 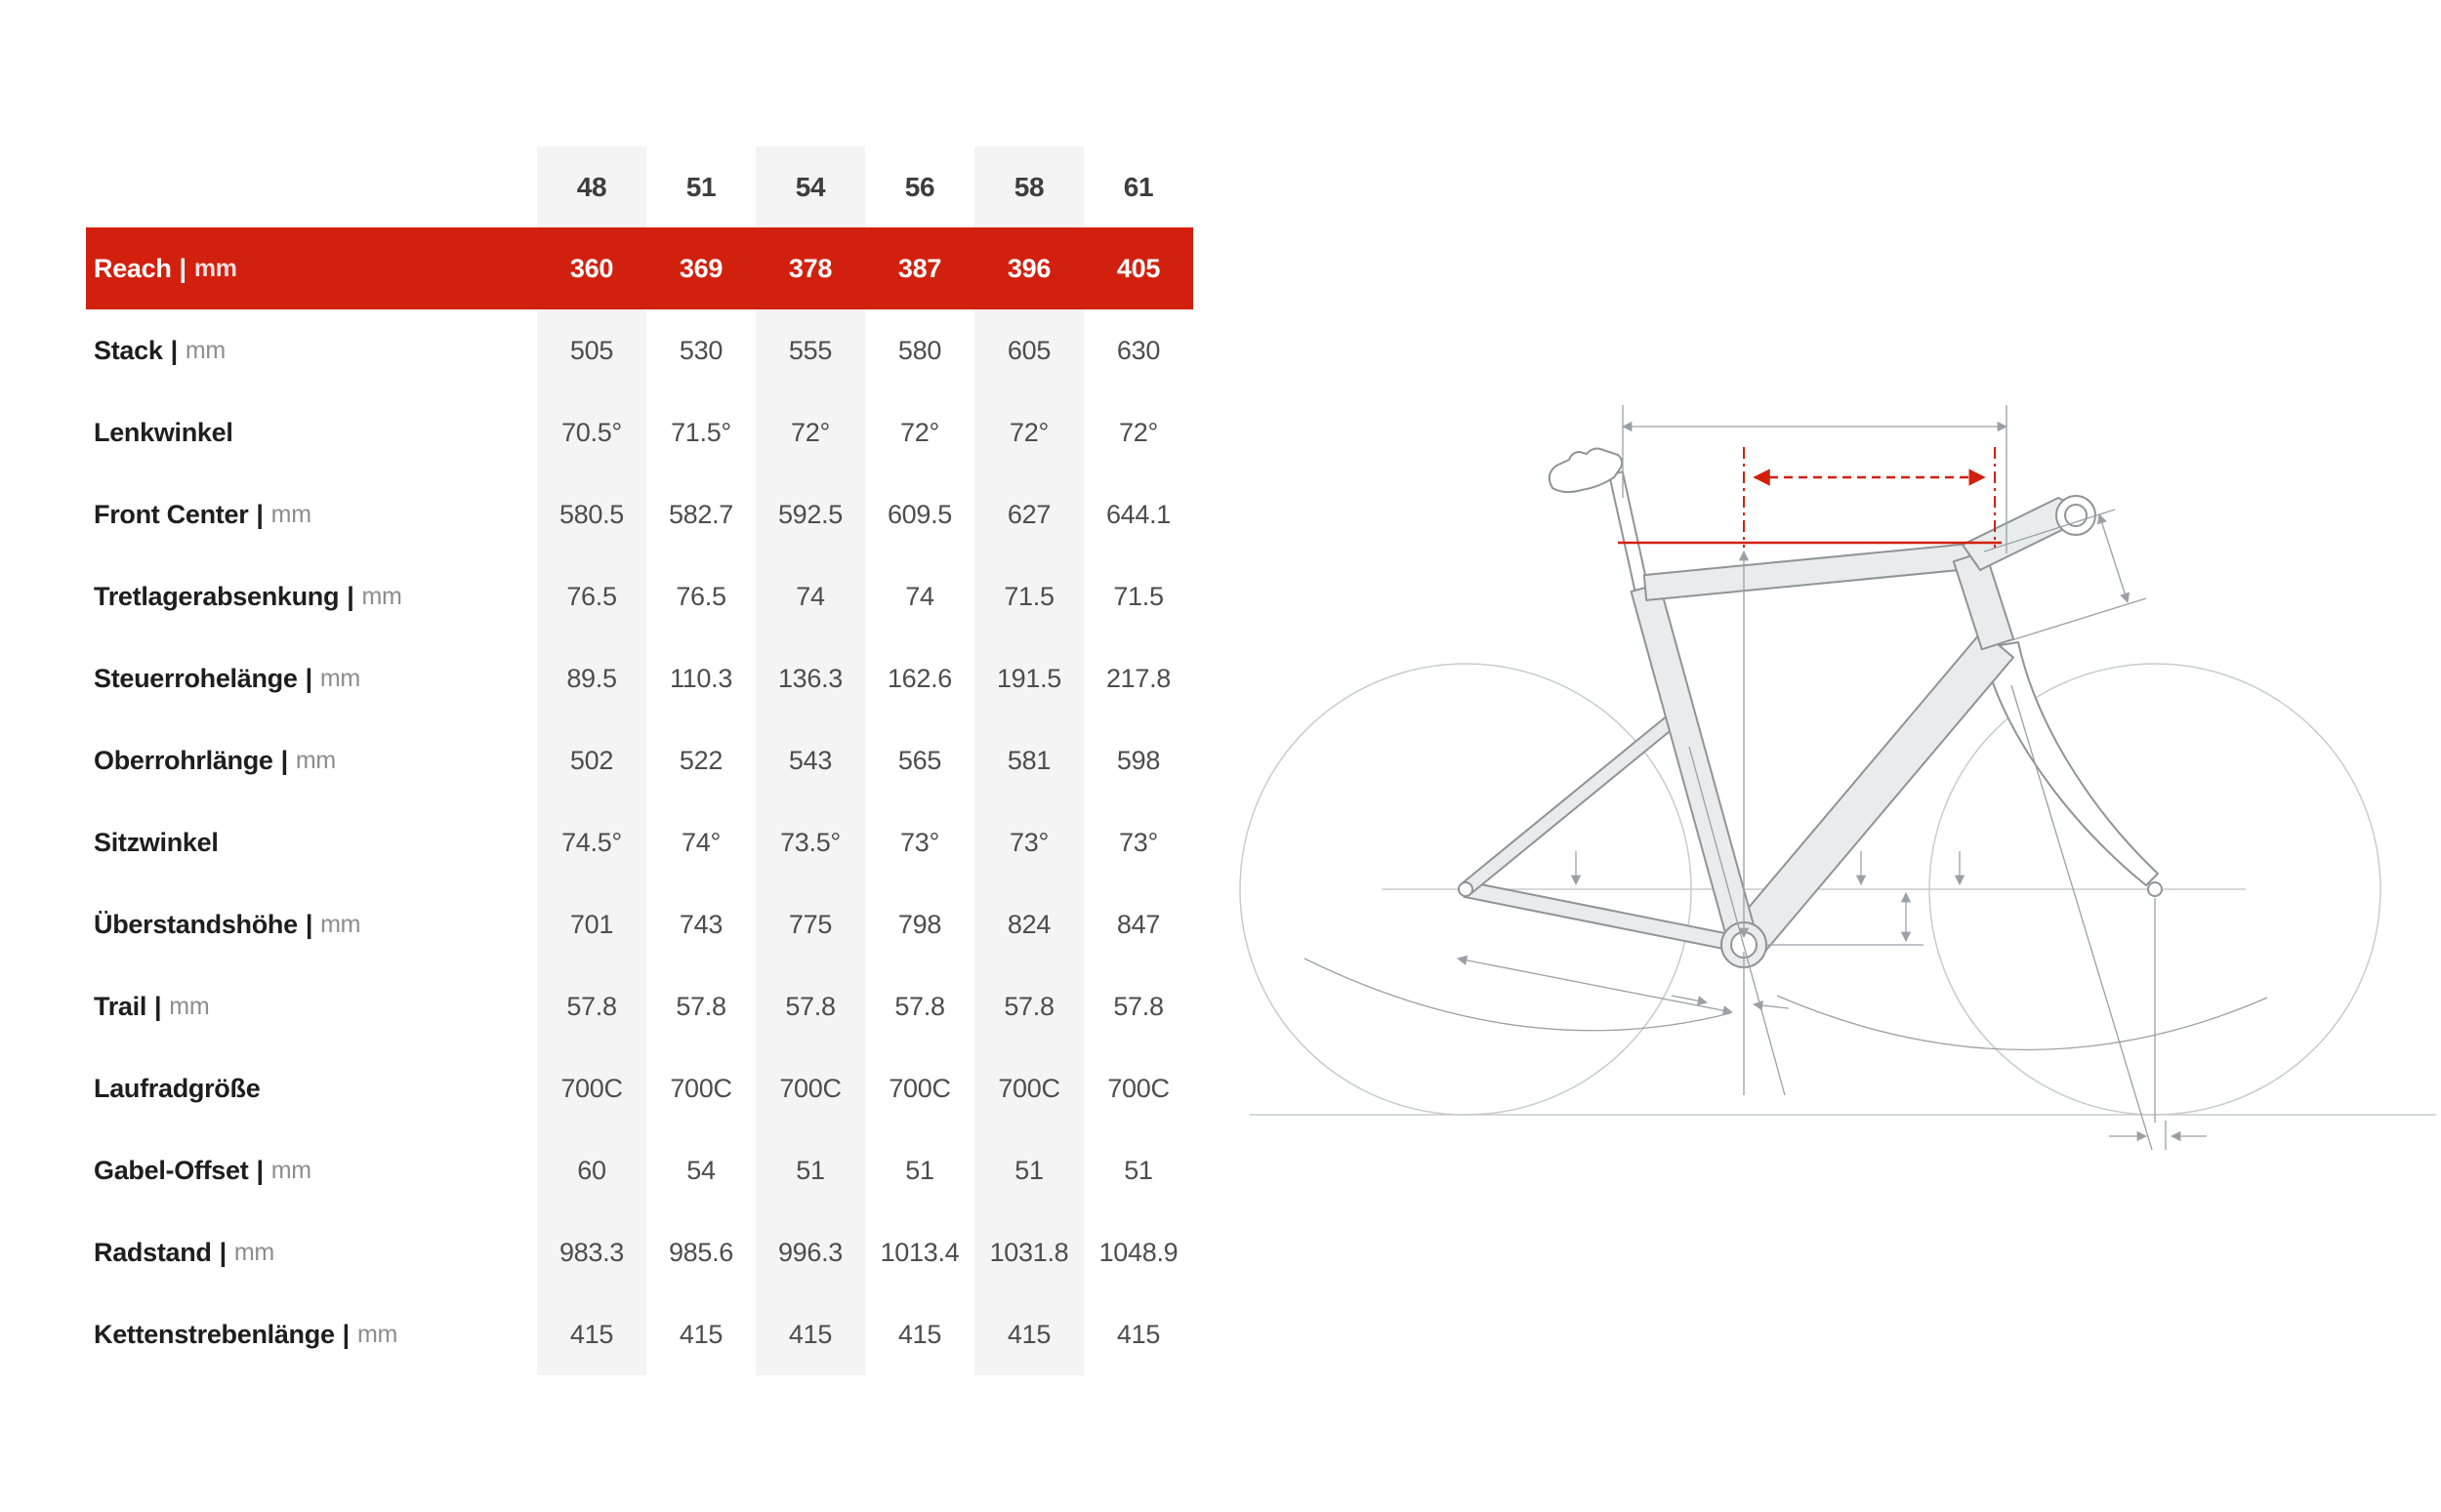 What do you see at coordinates (702, 350) in the screenshot?
I see `value-cell: 530` at bounding box center [702, 350].